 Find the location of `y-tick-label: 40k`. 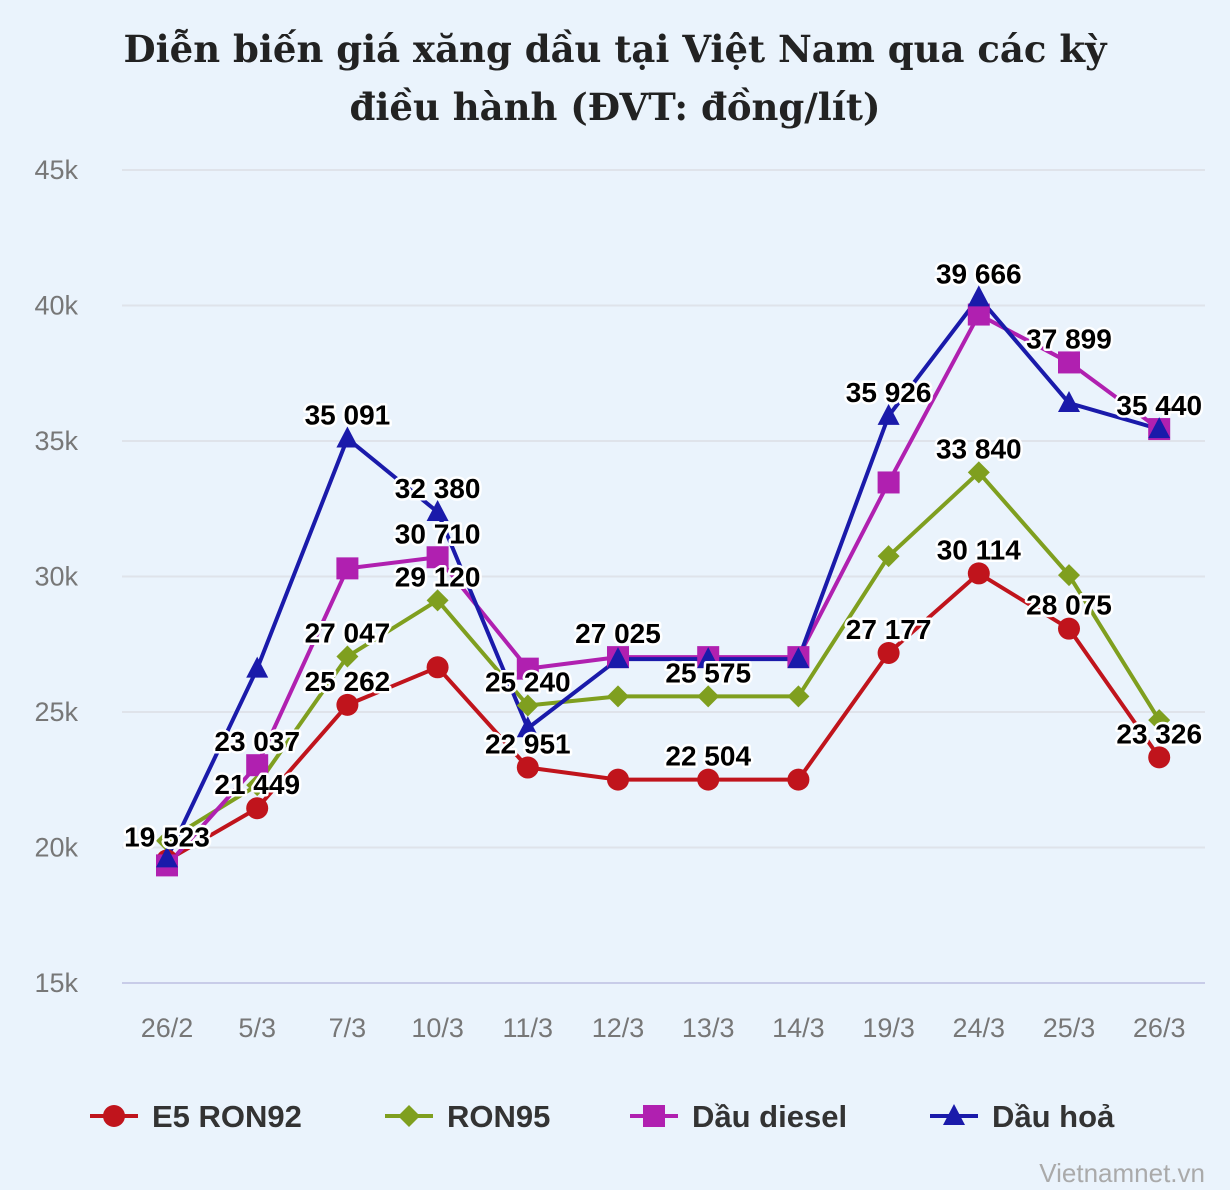

y-tick-label: 40k is located at coordinates (56, 306).